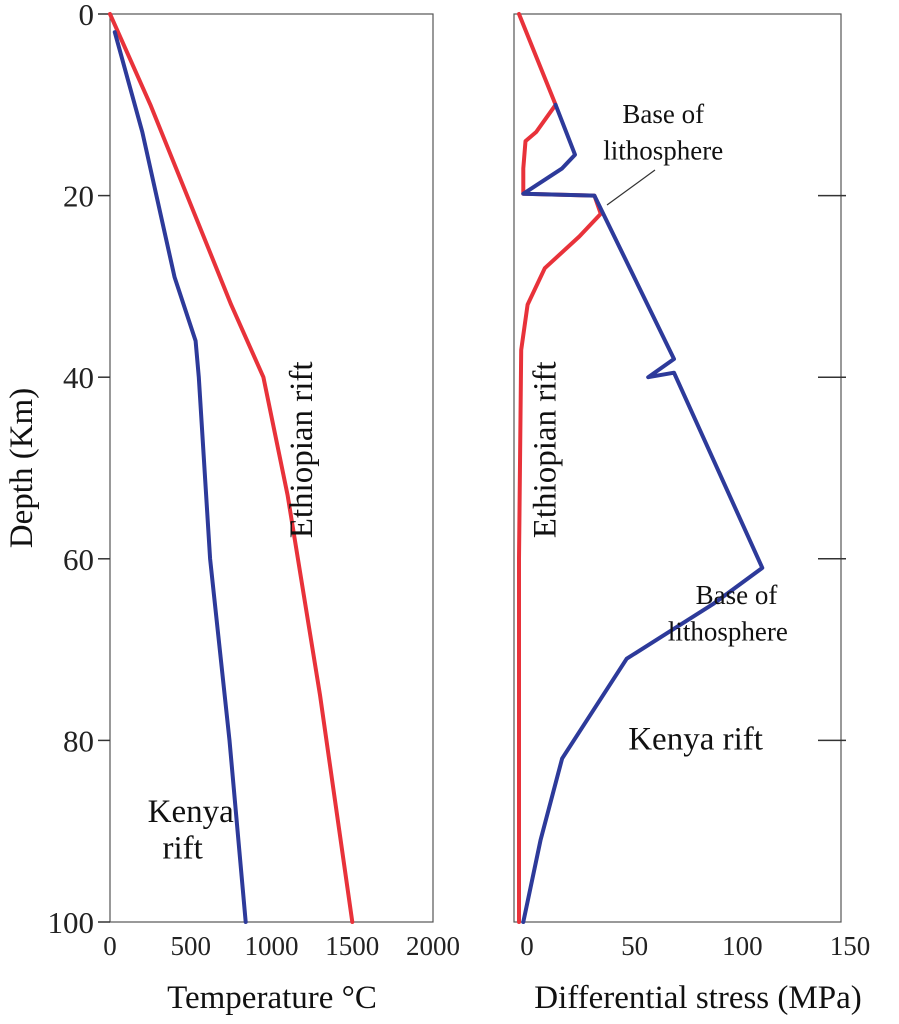  Describe the element at coordinates (631, 187) in the screenshot. I see `base-of-lithosphere-leader` at that location.